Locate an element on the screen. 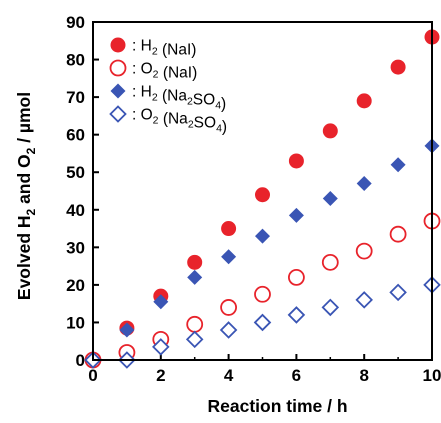  legend-entry: : O2 (Na2SO4) is located at coordinates (168, 120).